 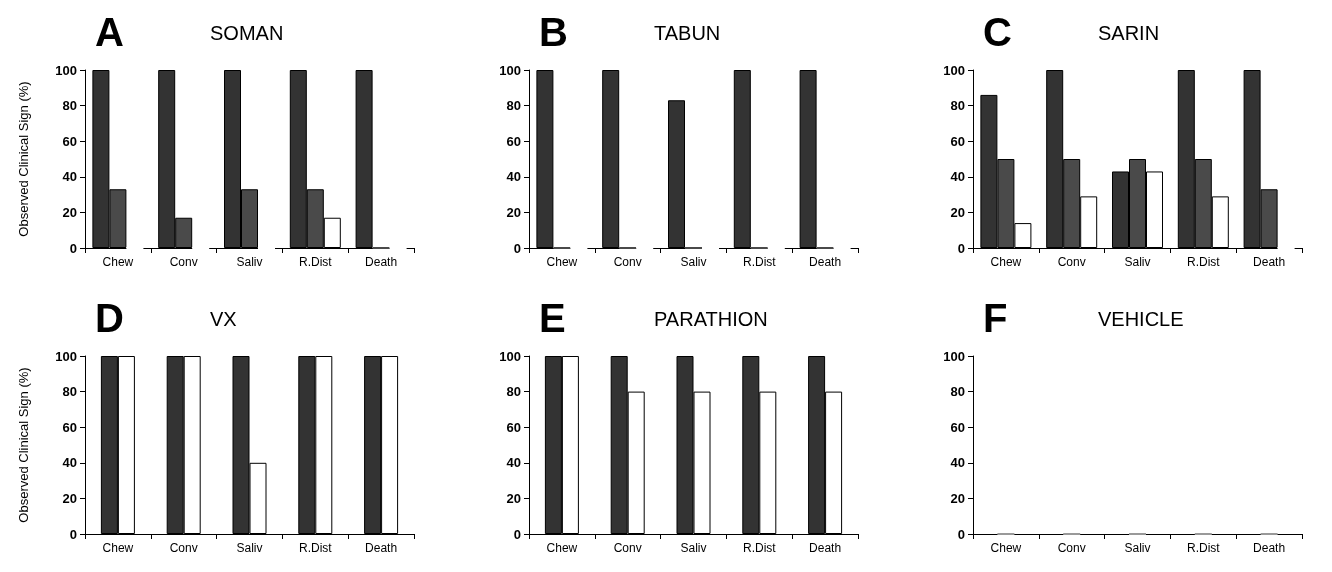 I want to click on text: D, so click(x=109, y=318).